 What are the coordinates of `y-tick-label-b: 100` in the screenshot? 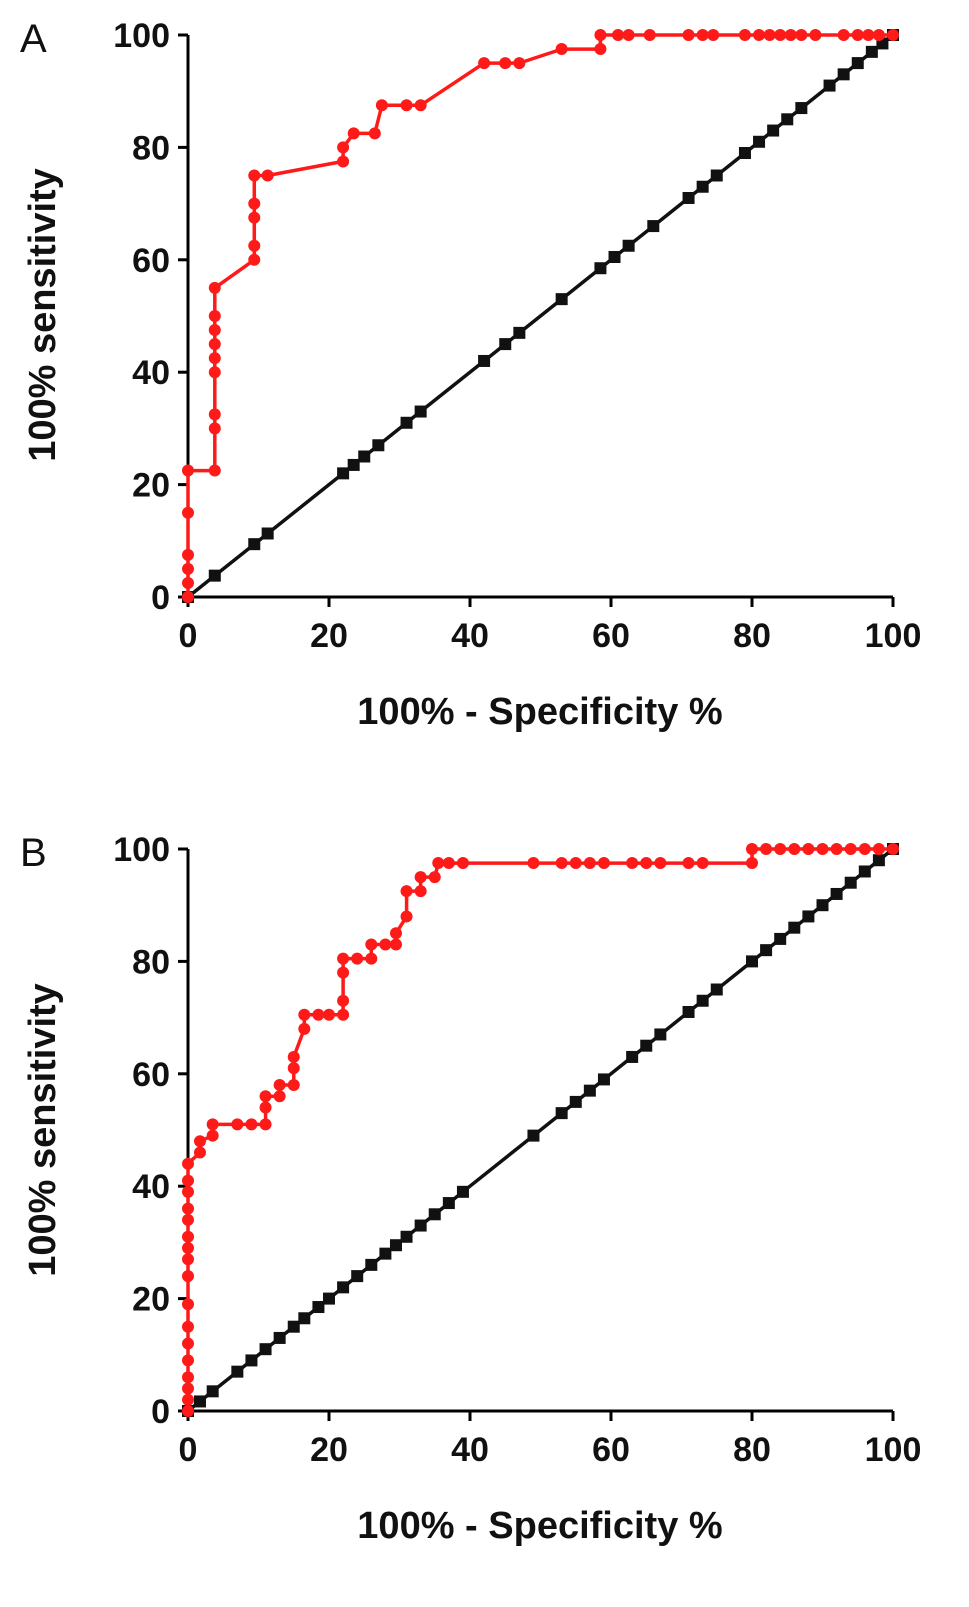 It's located at (141, 850).